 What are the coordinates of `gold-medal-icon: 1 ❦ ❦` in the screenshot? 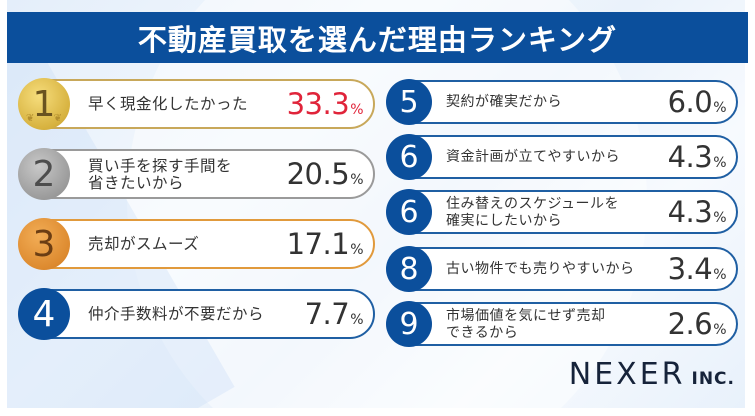 It's located at (44, 104).